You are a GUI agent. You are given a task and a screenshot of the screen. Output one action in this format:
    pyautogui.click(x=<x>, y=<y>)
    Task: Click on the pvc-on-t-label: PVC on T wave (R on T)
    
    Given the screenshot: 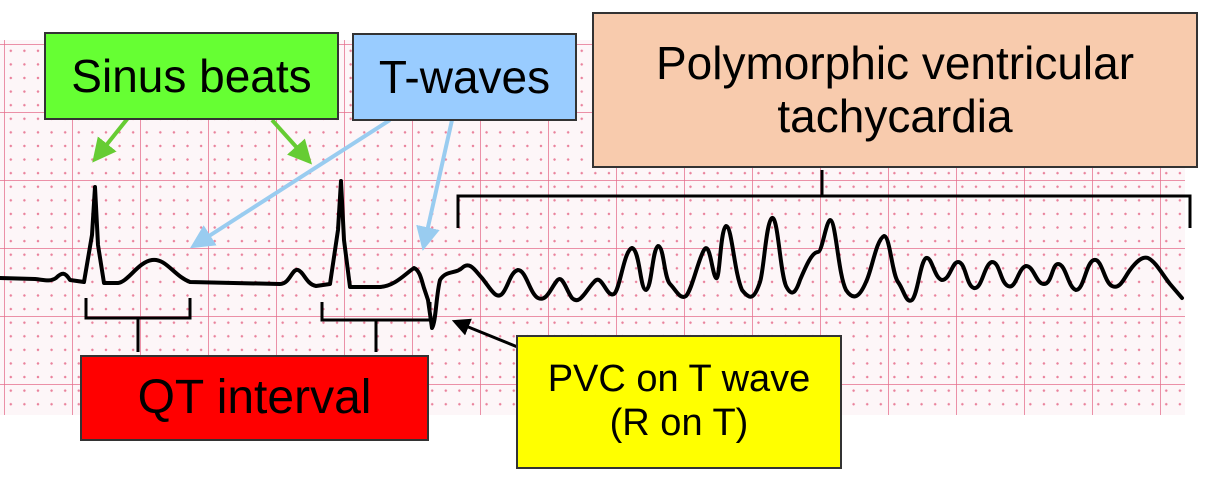 What is the action you would take?
    pyautogui.click(x=679, y=402)
    